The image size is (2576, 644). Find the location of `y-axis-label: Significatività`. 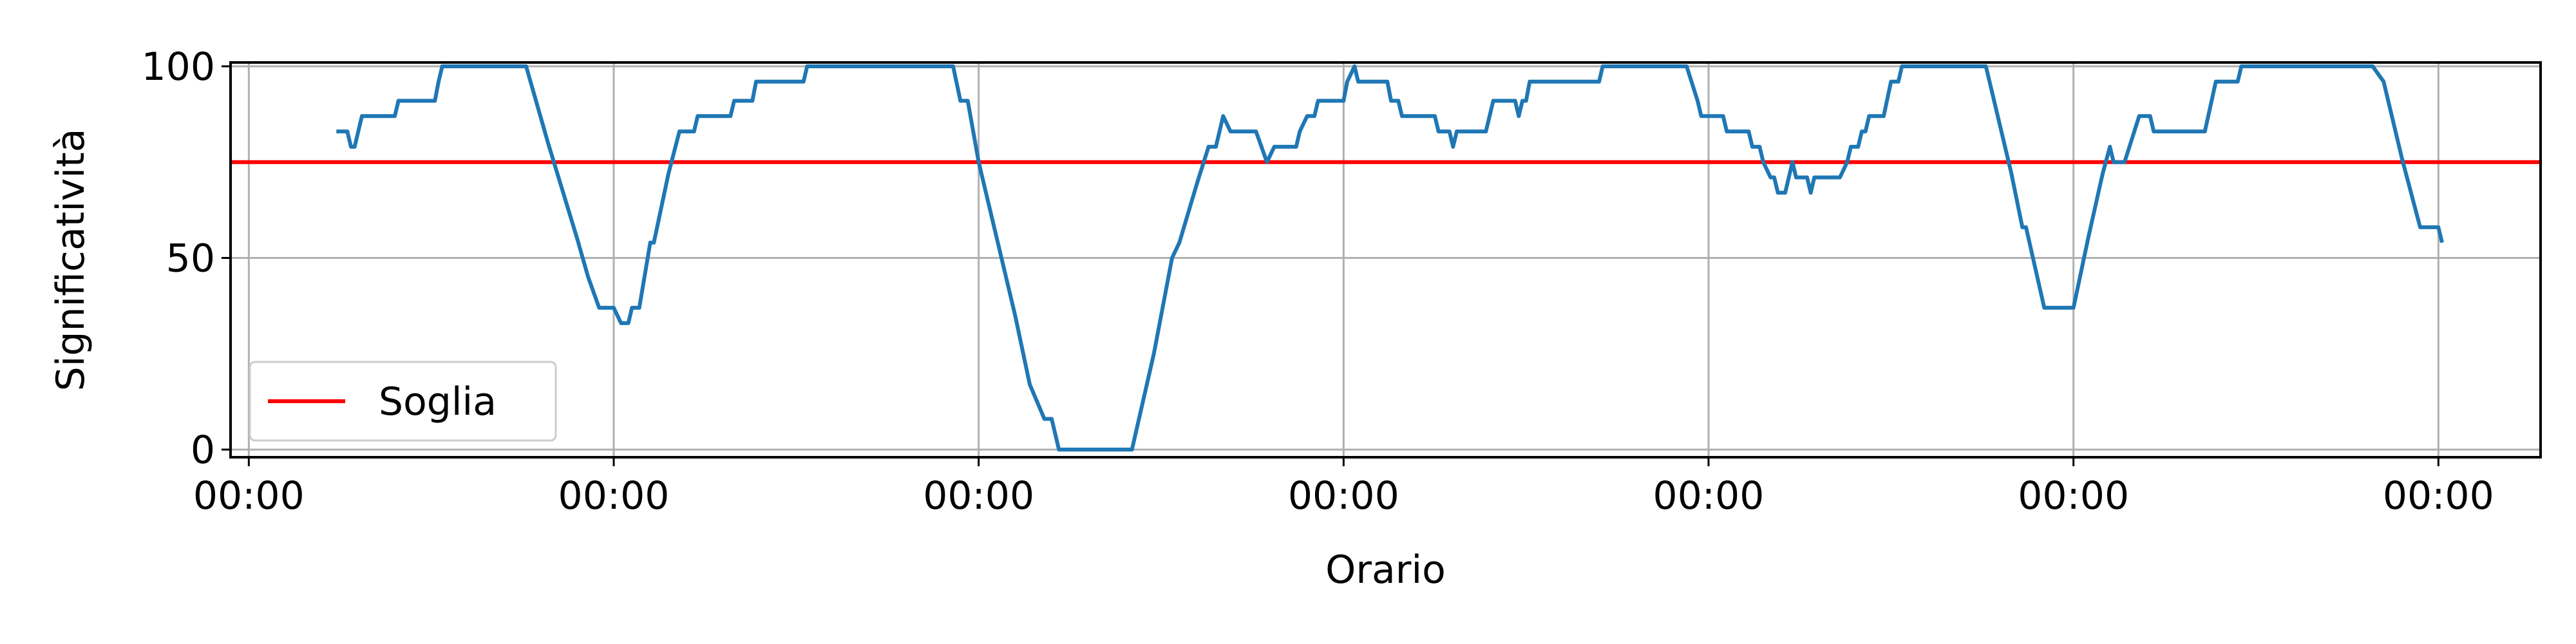

y-axis-label: Significatività is located at coordinates (70, 261).